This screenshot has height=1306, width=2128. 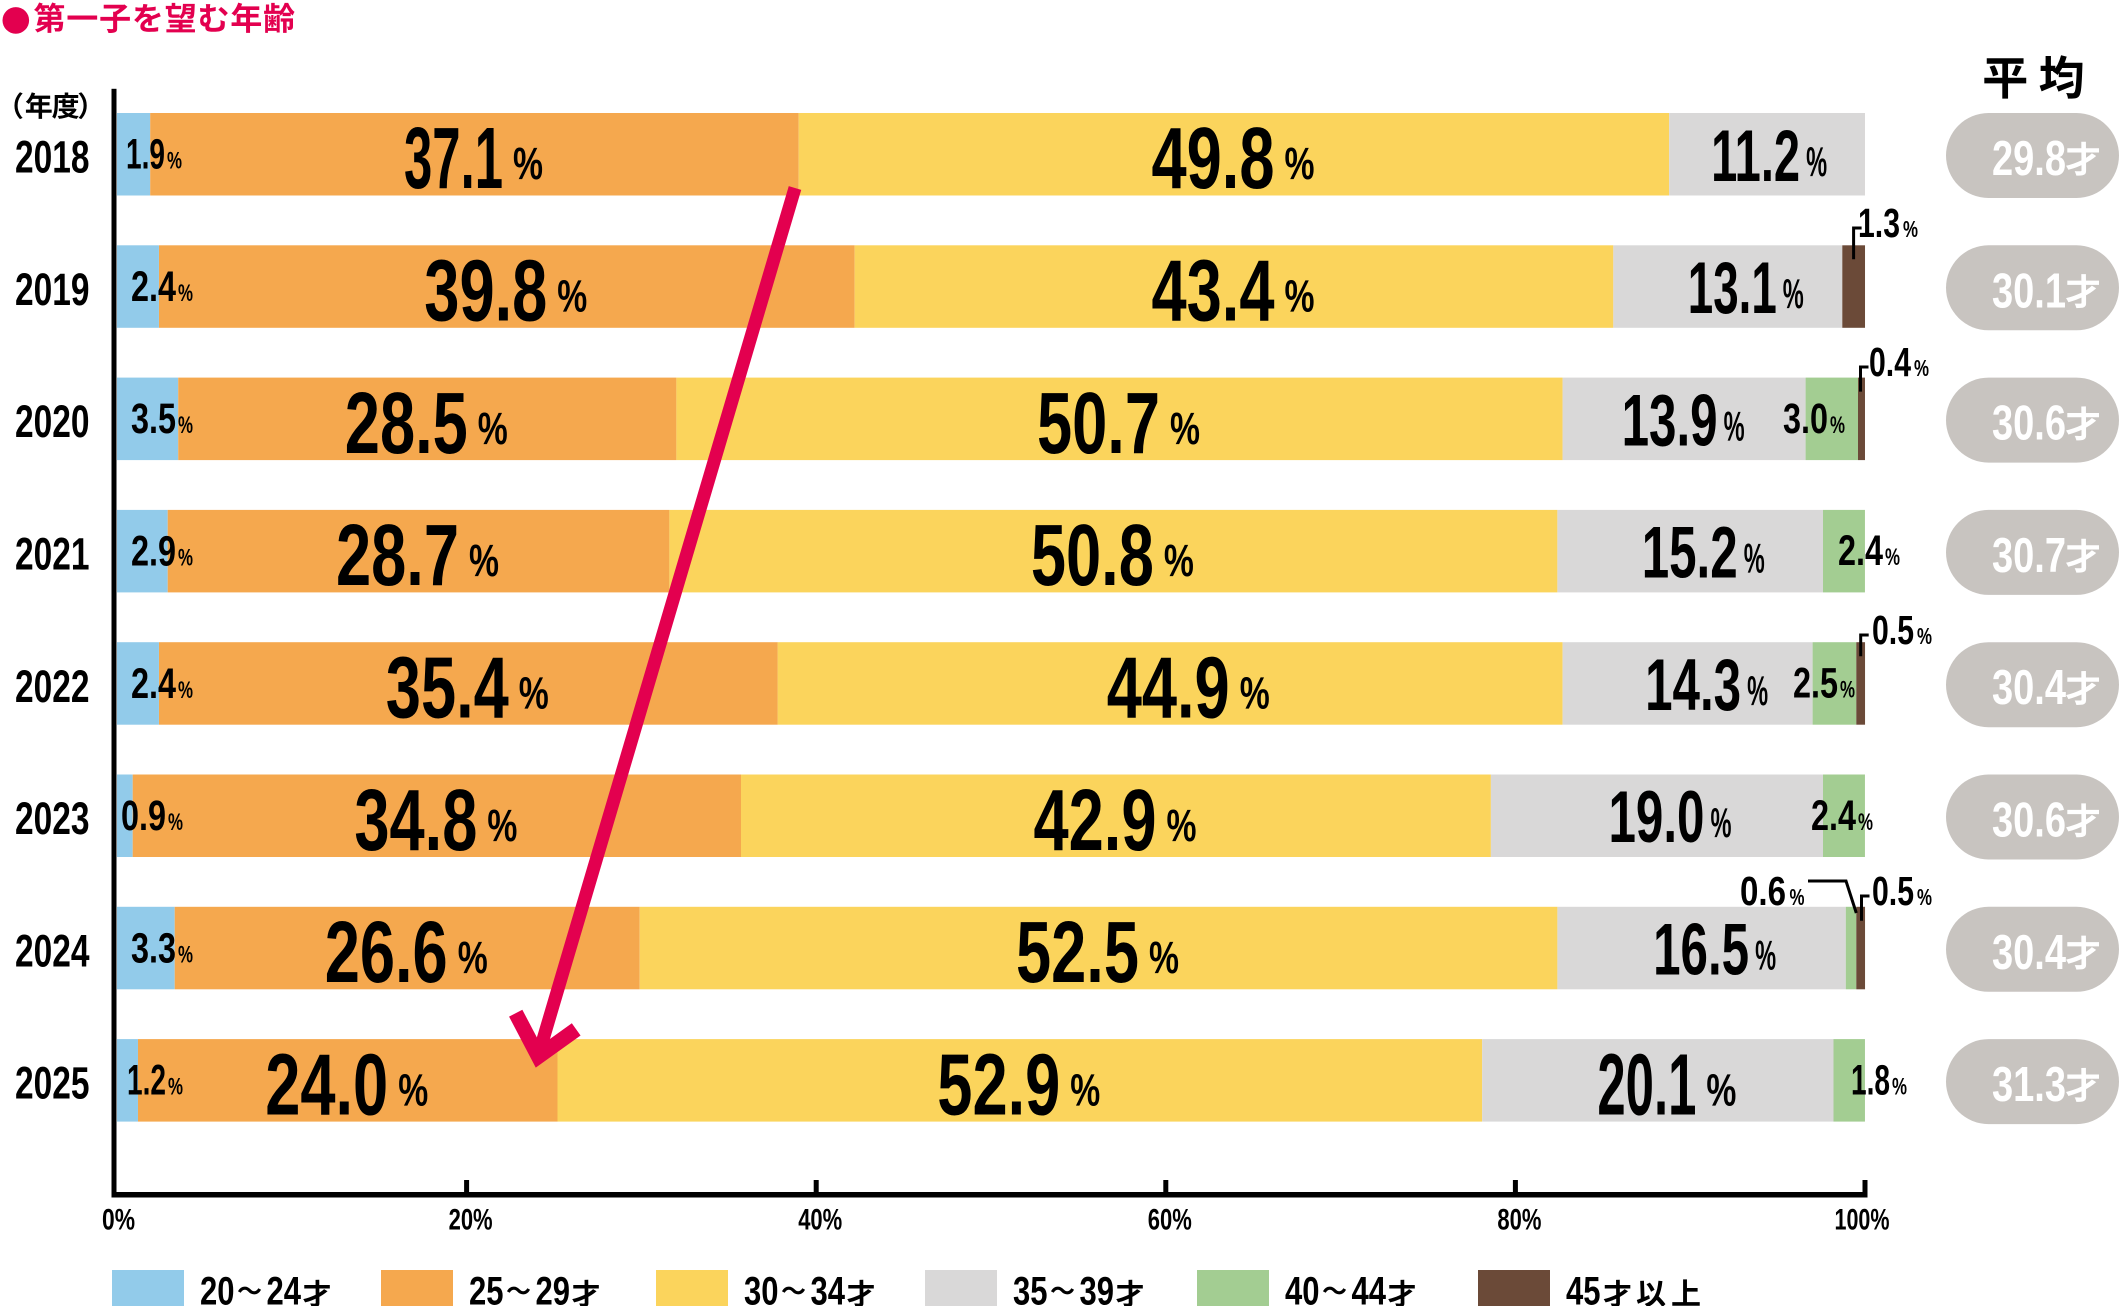 What do you see at coordinates (998, 1084) in the screenshot?
I see `svg-text: 52.9` at bounding box center [998, 1084].